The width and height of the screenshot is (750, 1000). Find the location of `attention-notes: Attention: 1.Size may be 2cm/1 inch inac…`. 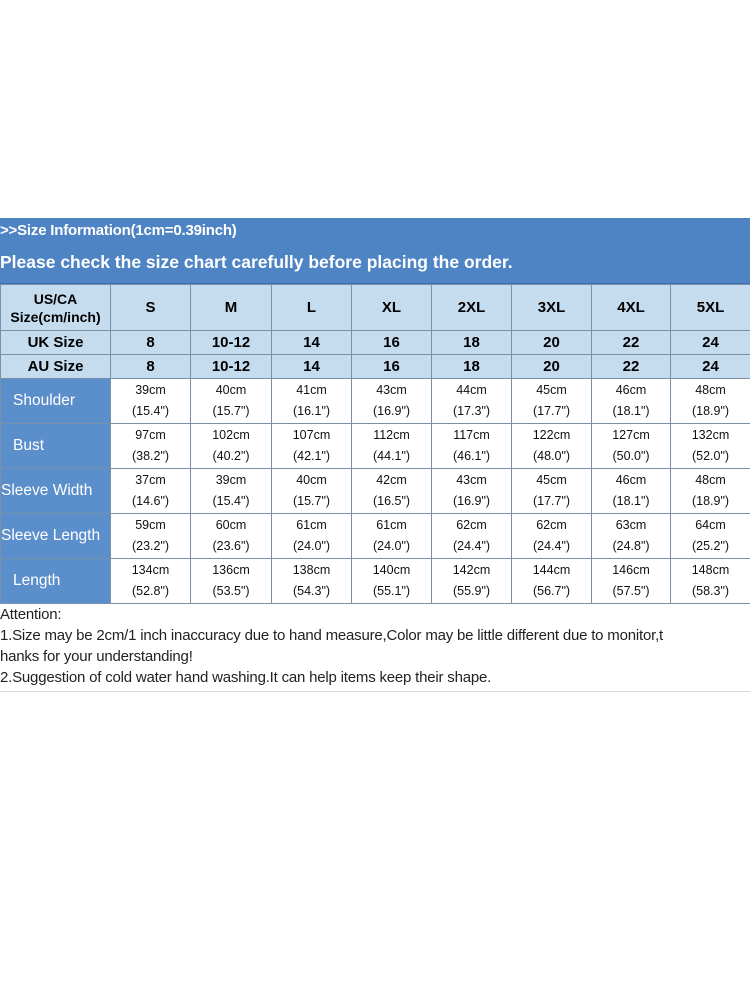

attention-notes: Attention: 1.Size may be 2cm/1 inch inac… is located at coordinates (375, 648).